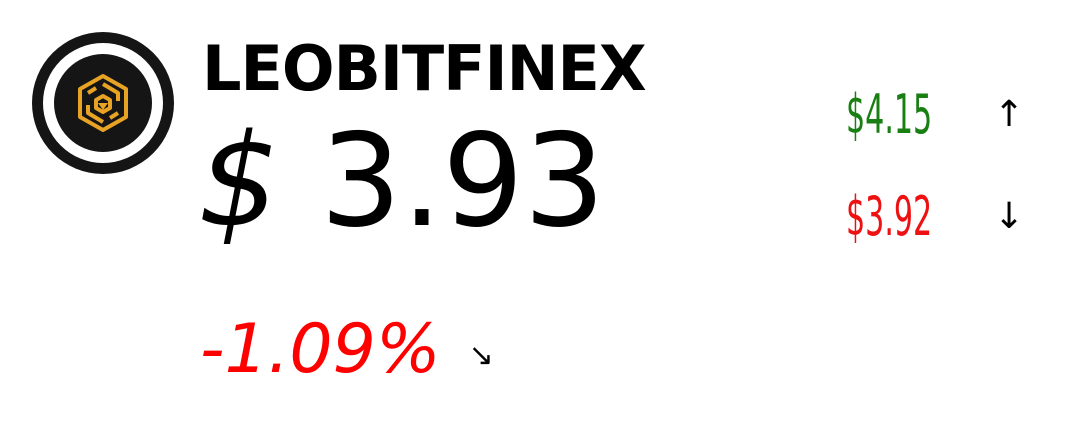 This screenshot has height=443, width=1091. I want to click on price-value: 3.93, so click(463, 181).